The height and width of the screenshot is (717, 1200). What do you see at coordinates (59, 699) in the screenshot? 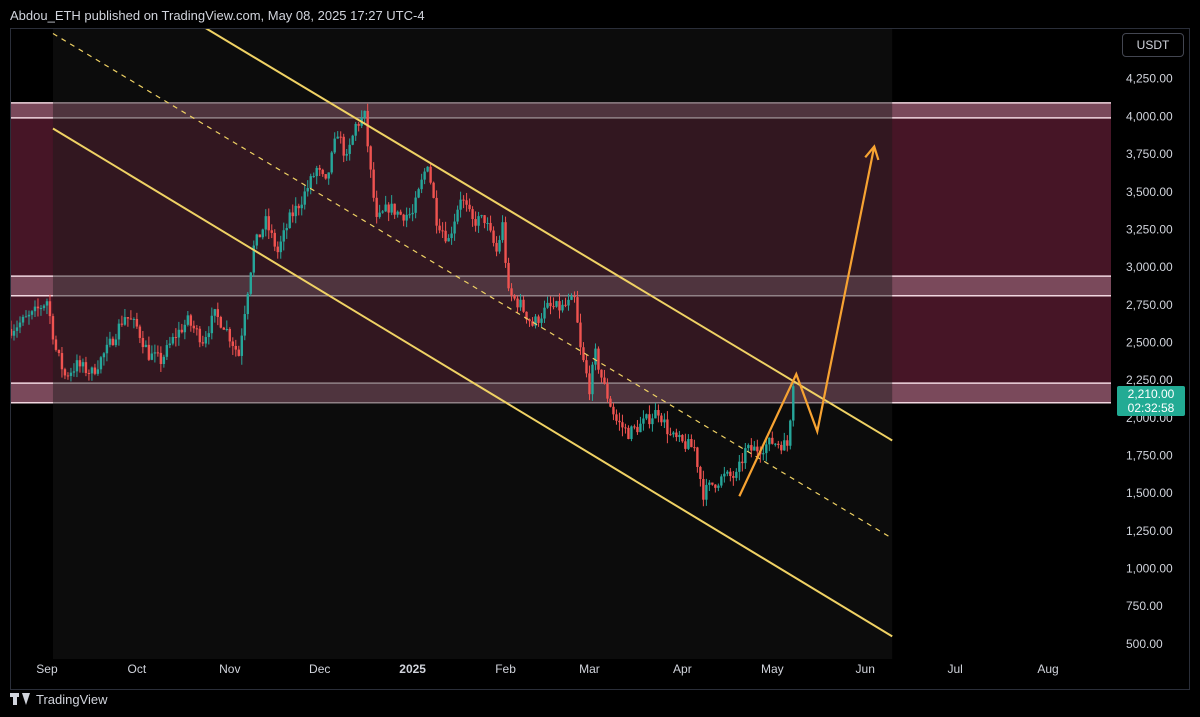
I see `footer-brand: TradingView` at bounding box center [59, 699].